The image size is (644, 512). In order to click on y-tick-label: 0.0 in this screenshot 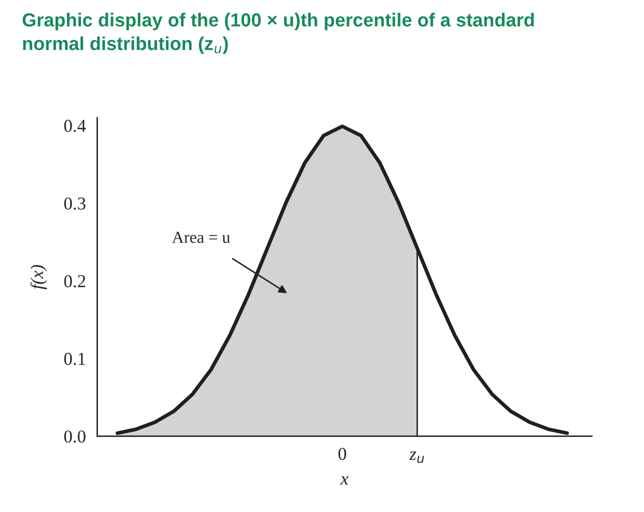, I will do `click(75, 436)`.